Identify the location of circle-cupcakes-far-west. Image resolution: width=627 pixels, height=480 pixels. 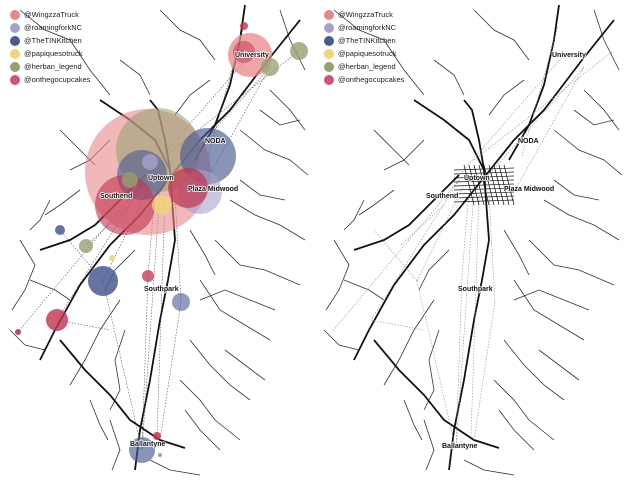
(18, 332).